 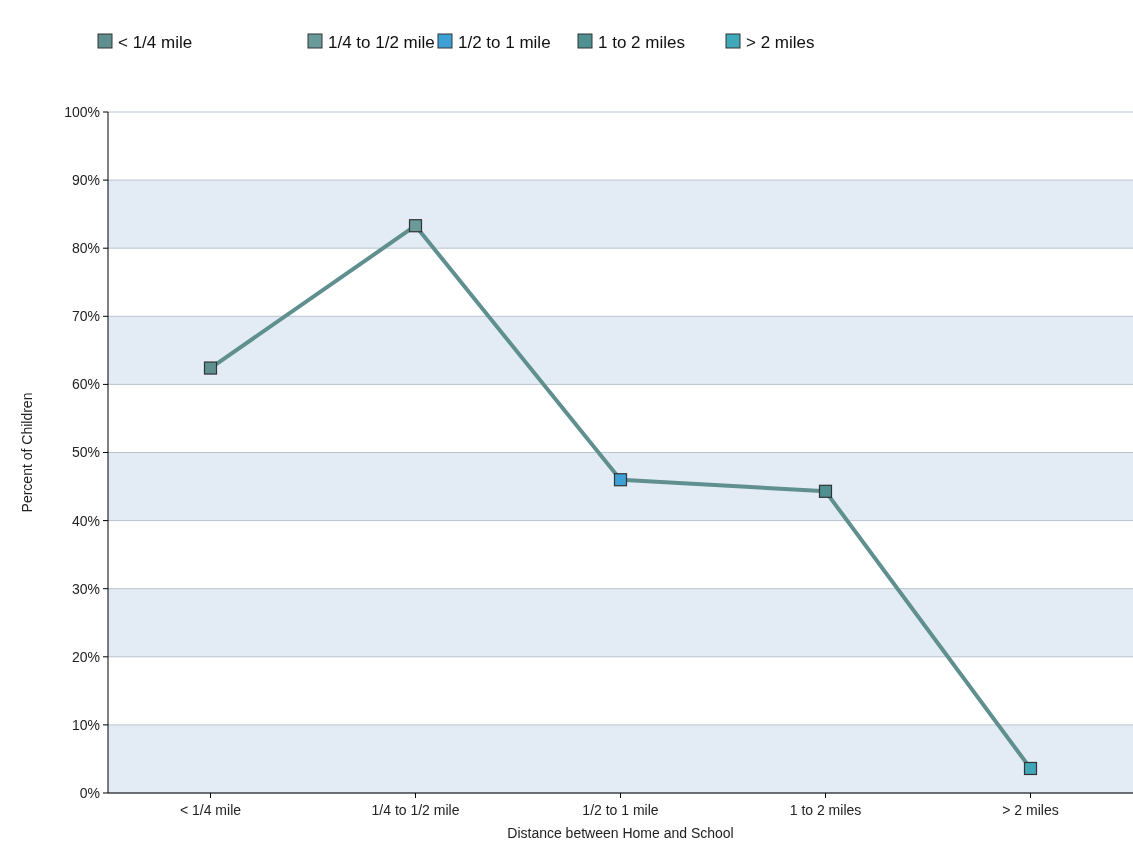 What do you see at coordinates (415, 810) in the screenshot?
I see `x-tick-label: 1/4 to 1/2 mile` at bounding box center [415, 810].